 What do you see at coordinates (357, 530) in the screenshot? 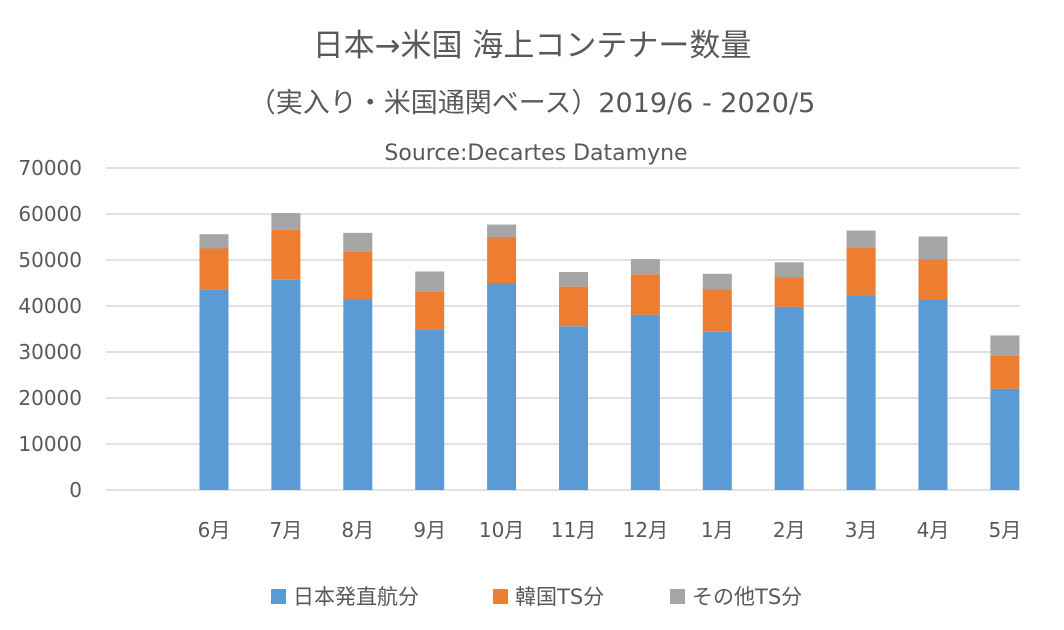
I see `x-tick-label: 8月` at bounding box center [357, 530].